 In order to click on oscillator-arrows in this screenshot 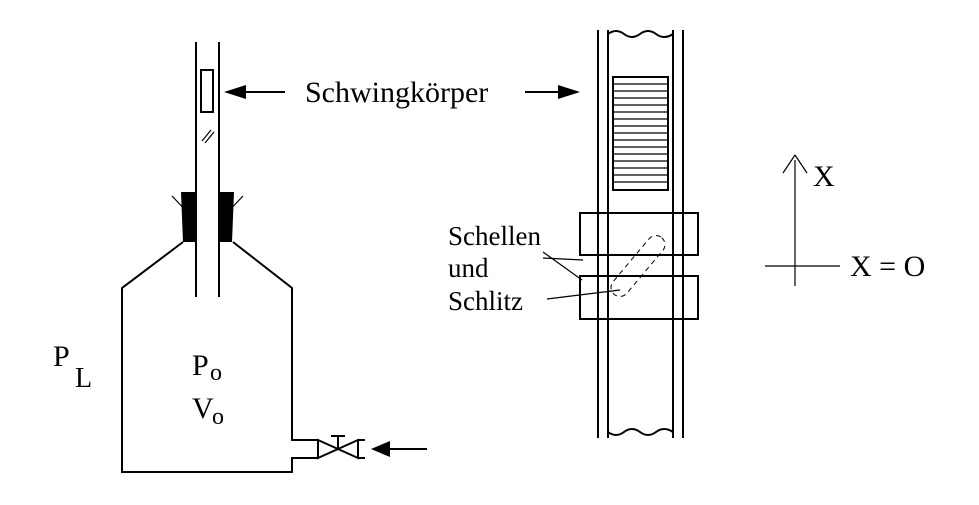, I will do `click(402, 92)`.